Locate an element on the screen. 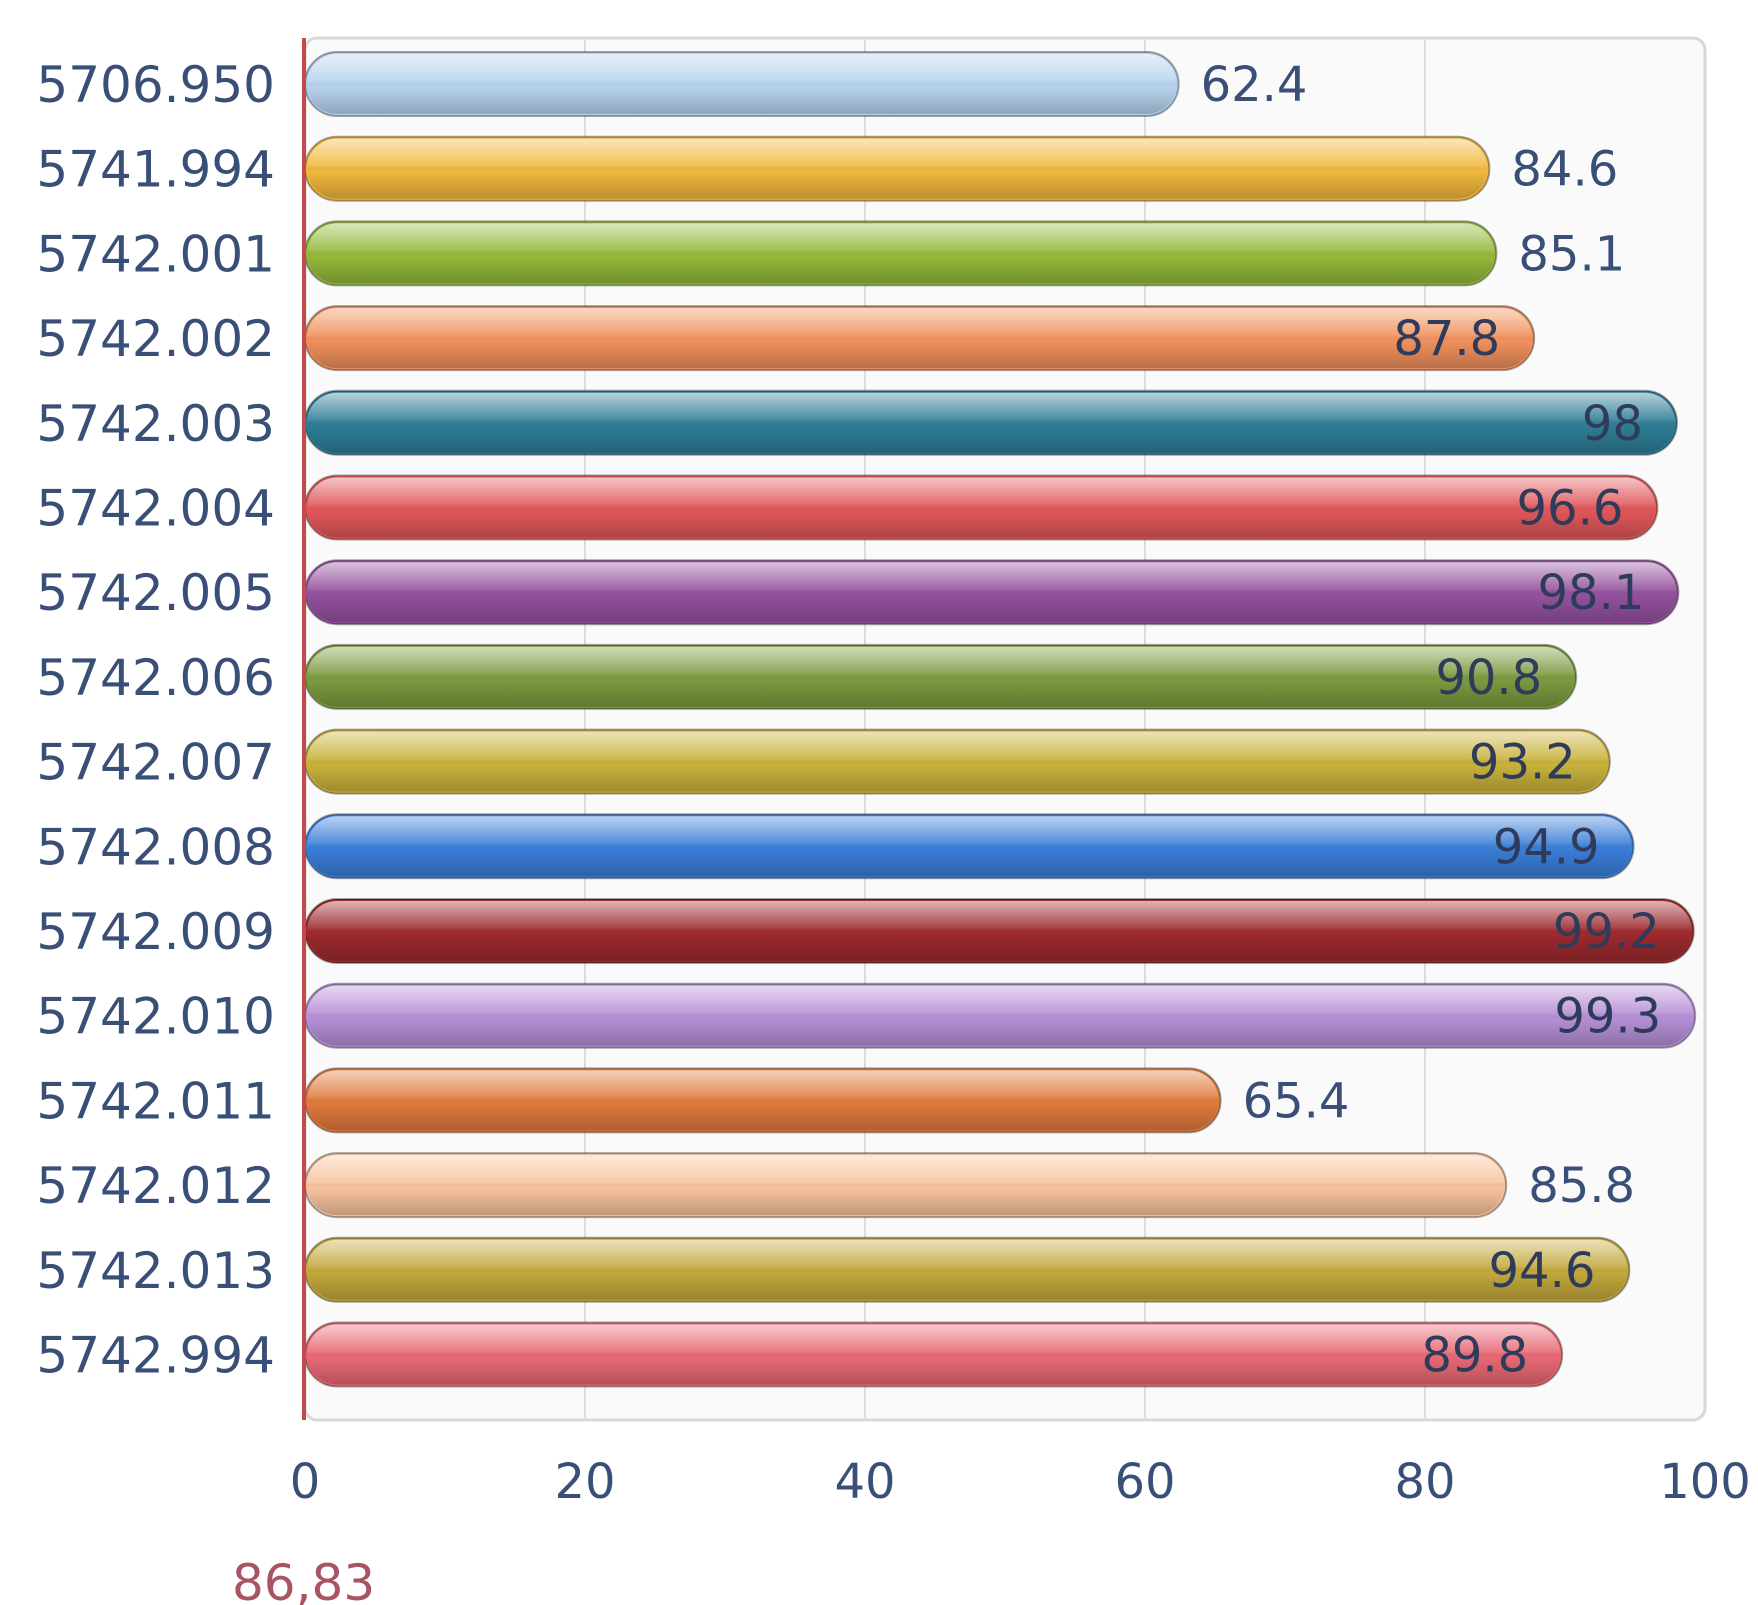  value-label: 84.6 is located at coordinates (1564, 170).